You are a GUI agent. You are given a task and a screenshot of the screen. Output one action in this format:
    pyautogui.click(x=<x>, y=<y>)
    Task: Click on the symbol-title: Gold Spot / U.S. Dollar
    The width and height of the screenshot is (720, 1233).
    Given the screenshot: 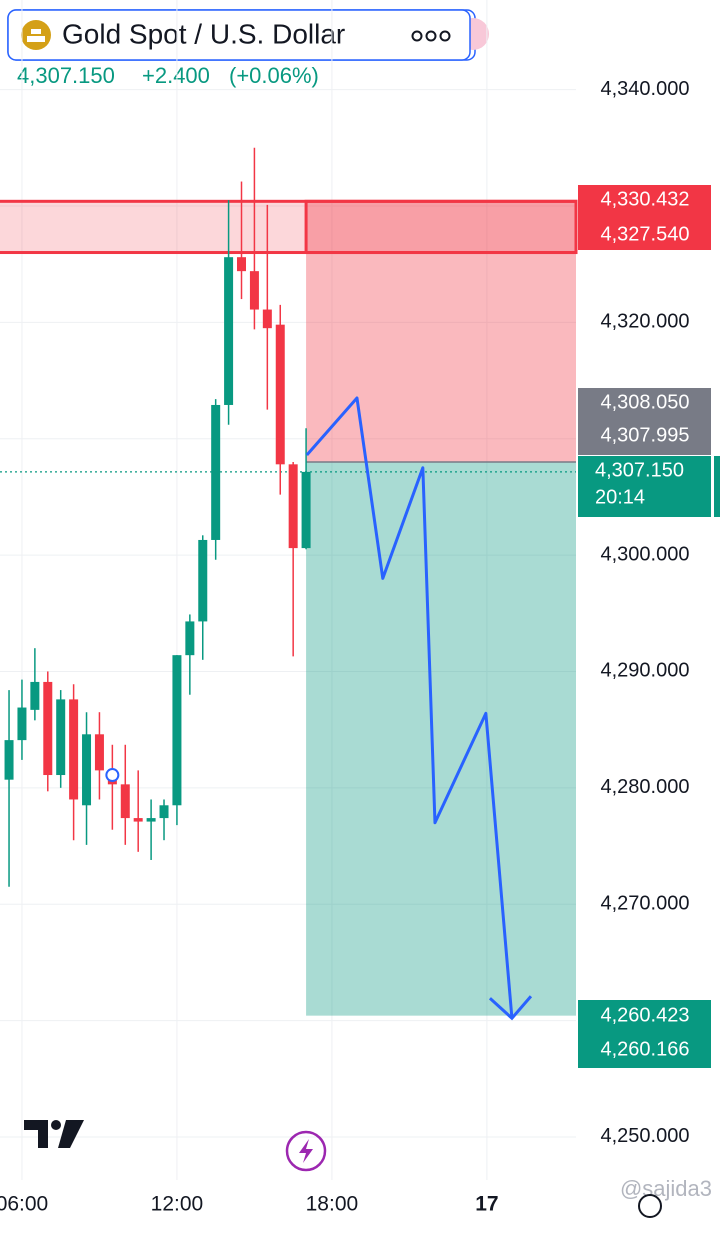 What is the action you would take?
    pyautogui.click(x=203, y=33)
    